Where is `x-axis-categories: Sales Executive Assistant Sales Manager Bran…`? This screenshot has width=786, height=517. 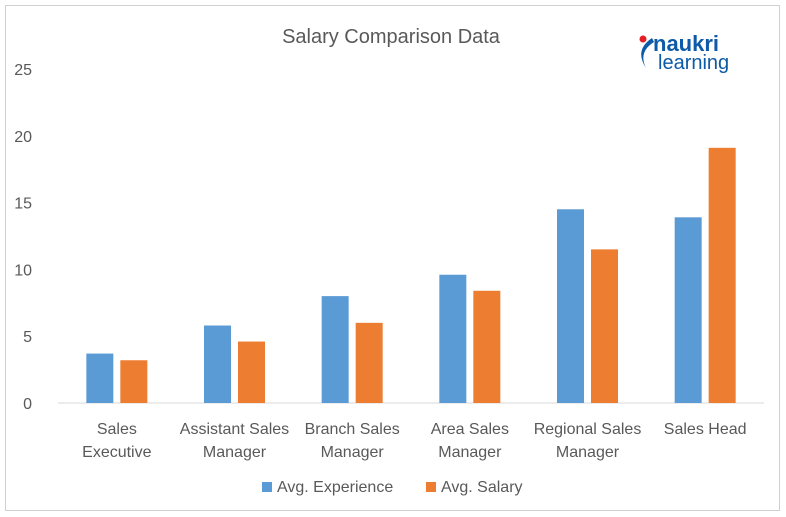
x-axis-categories: Sales Executive Assistant Sales Manager Bran… is located at coordinates (414, 441).